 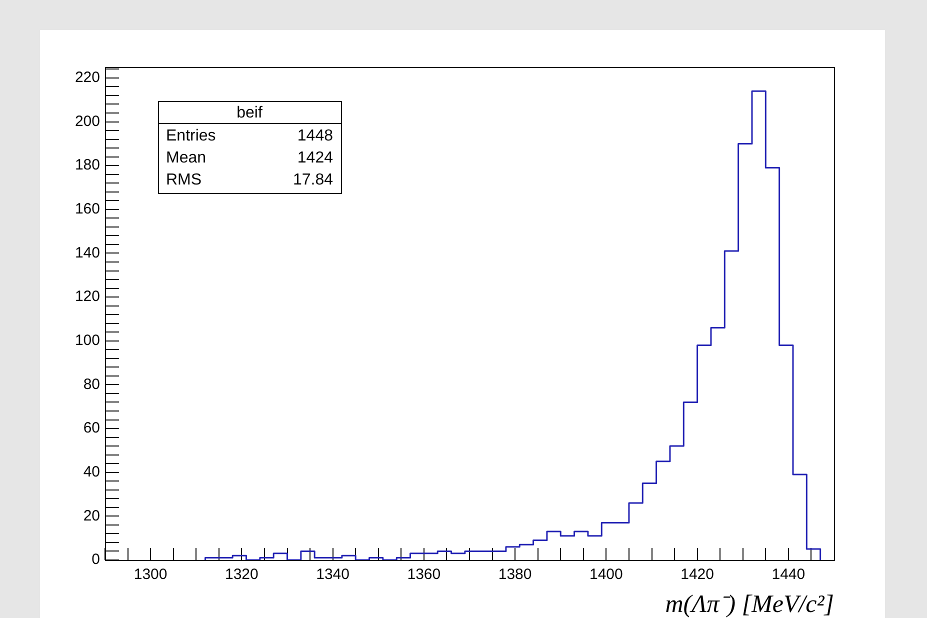 What do you see at coordinates (241, 575) in the screenshot?
I see `x-tick-label: 1320` at bounding box center [241, 575].